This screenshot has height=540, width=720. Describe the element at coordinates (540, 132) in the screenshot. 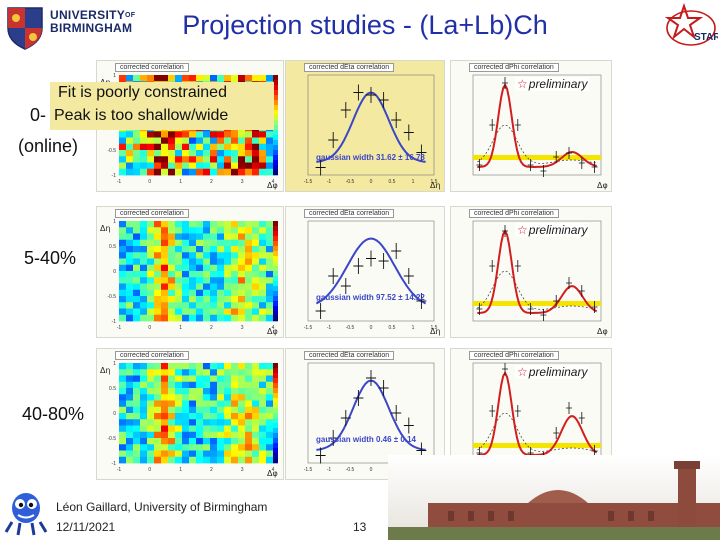

I see `plot-svg-dphi-row0: Δφ` at that location.